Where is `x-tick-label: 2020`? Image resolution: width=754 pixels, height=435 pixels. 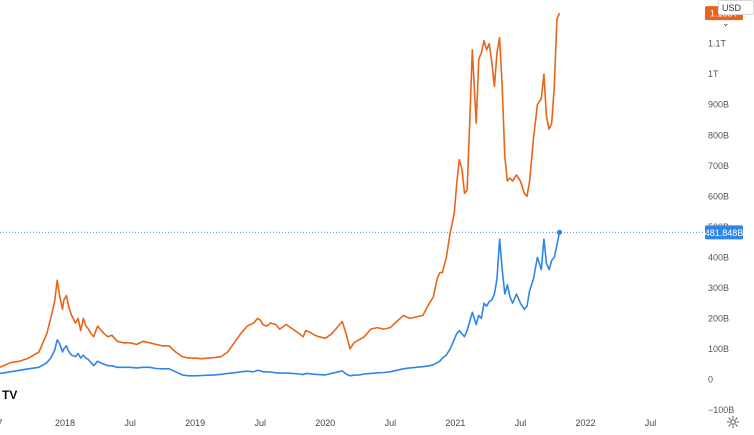
x-tick-label: 2020 is located at coordinates (325, 423).